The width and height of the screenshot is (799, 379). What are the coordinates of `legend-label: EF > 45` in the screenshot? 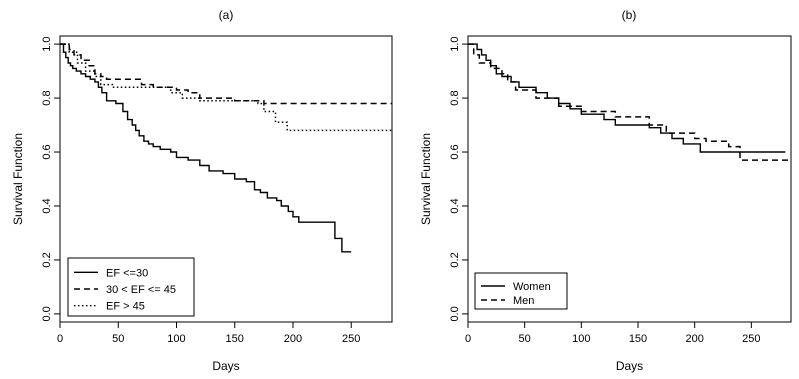 It's located at (125, 307).